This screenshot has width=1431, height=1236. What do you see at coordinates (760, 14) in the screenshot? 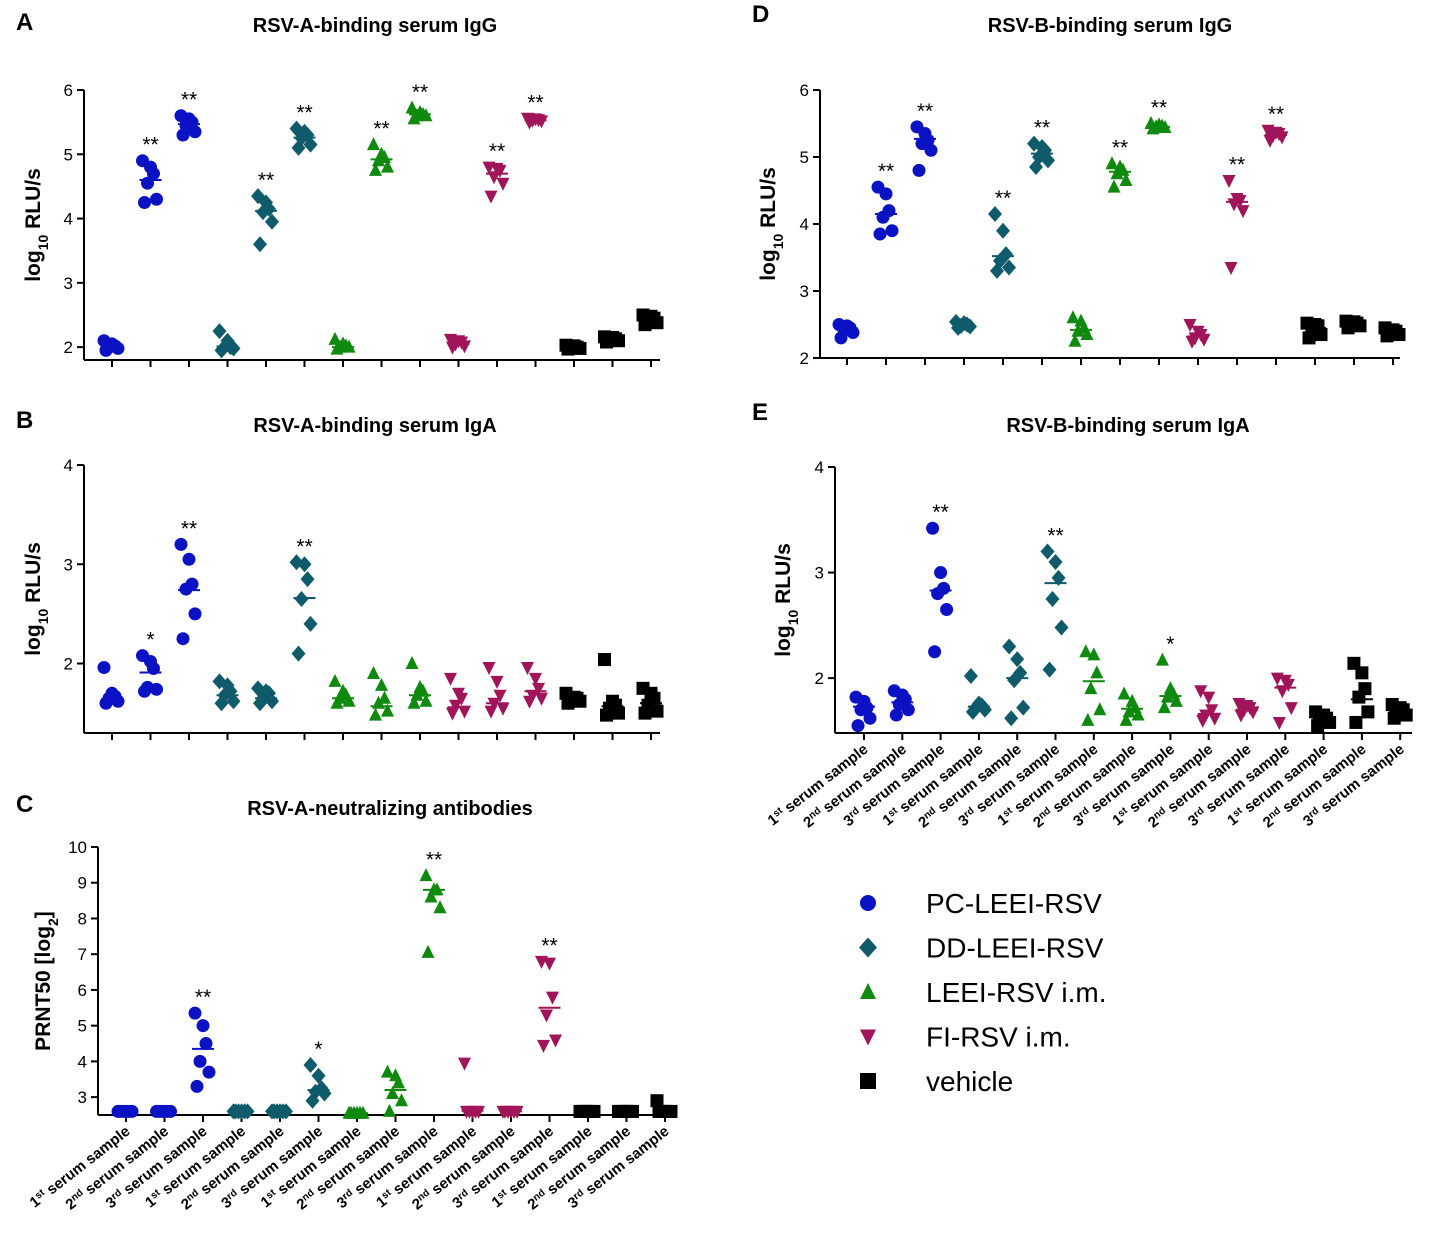
I see `panel-label: D` at bounding box center [760, 14].